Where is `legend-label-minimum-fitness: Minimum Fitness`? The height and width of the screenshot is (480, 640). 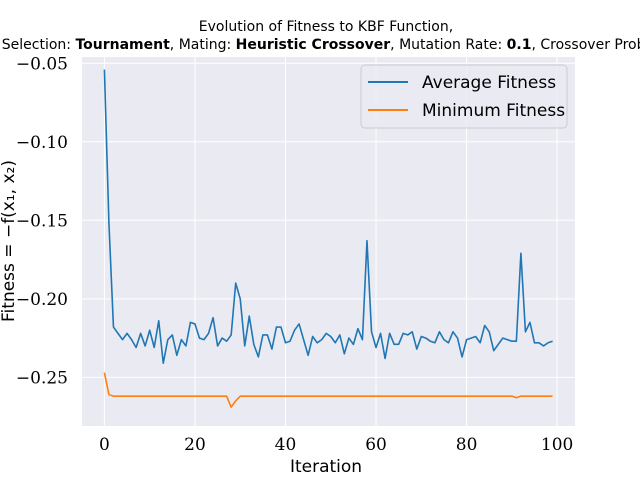 legend-label-minimum-fitness: Minimum Fitness is located at coordinates (493, 111).